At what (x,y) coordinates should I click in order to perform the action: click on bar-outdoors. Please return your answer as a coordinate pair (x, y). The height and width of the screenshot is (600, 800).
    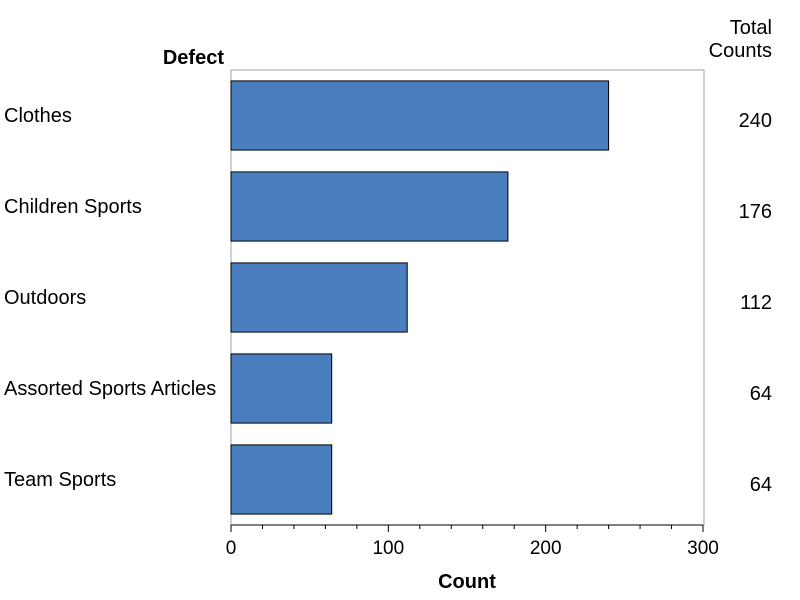
    Looking at the image, I should click on (319, 297).